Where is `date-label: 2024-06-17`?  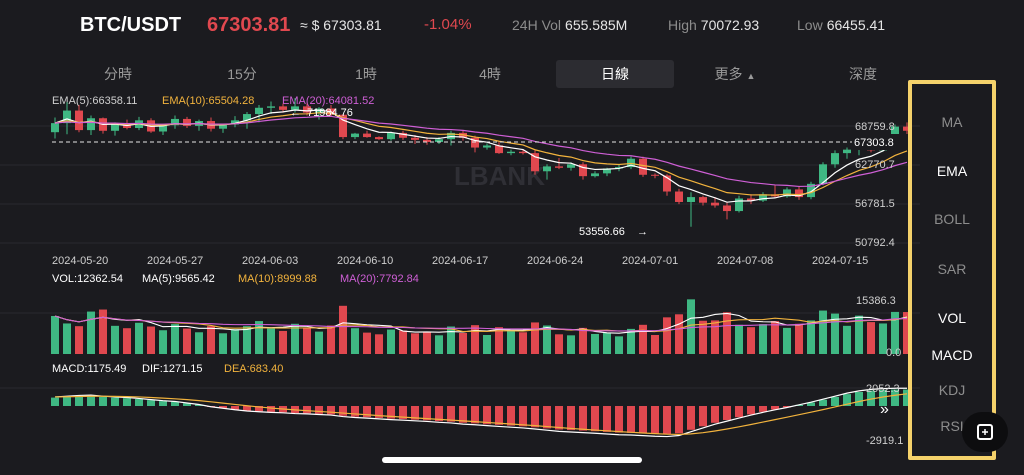
date-label: 2024-06-17 is located at coordinates (460, 261).